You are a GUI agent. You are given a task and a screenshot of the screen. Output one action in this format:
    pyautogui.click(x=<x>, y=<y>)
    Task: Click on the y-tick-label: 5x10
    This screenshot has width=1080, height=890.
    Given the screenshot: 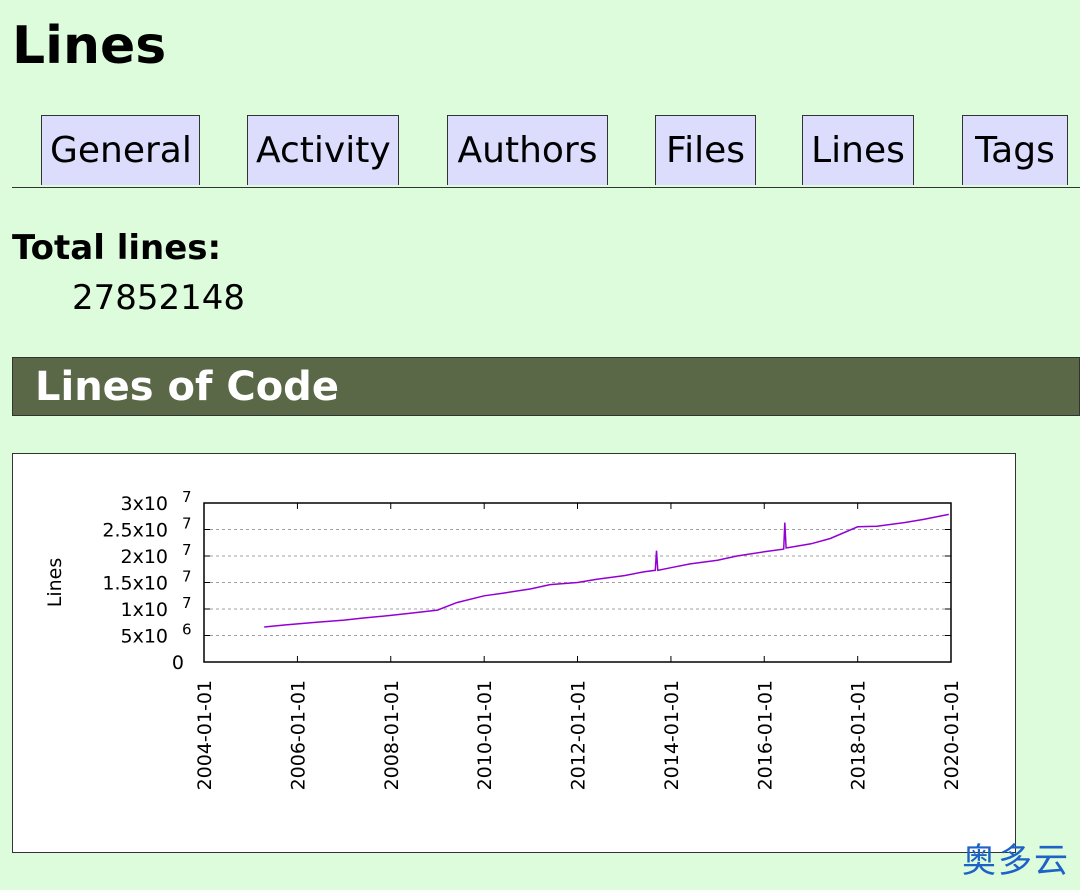 What is the action you would take?
    pyautogui.click(x=144, y=637)
    